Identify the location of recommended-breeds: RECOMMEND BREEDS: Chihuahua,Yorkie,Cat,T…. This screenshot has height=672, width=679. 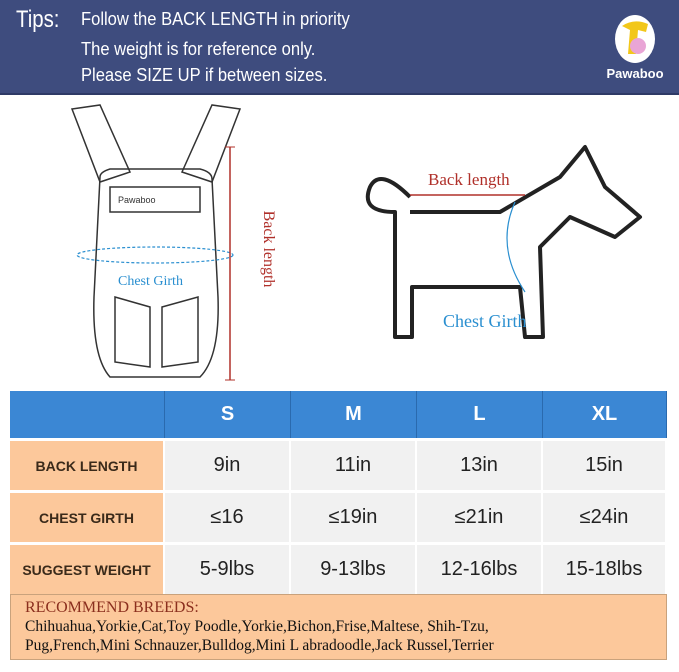
(338, 627).